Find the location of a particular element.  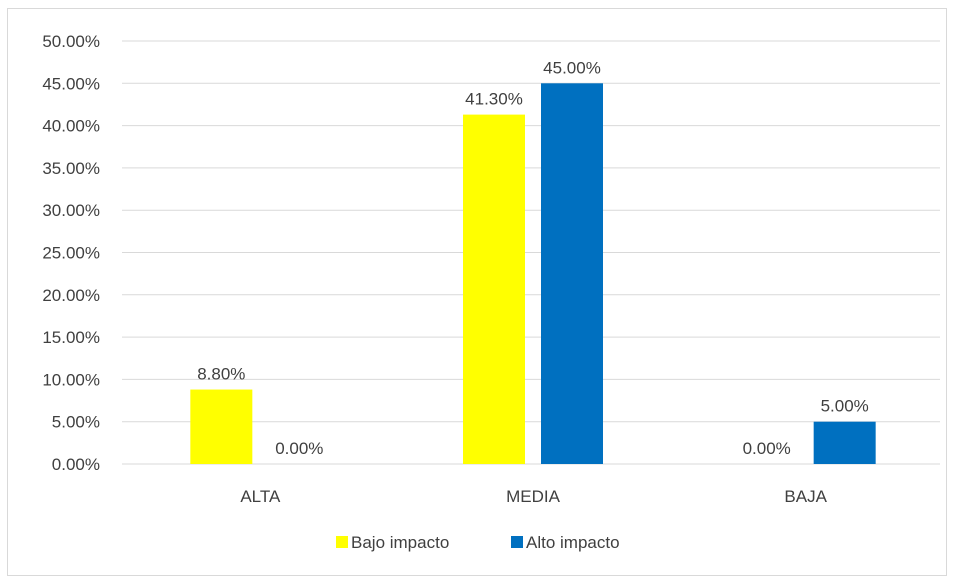

data-label: 41.30% is located at coordinates (494, 99).